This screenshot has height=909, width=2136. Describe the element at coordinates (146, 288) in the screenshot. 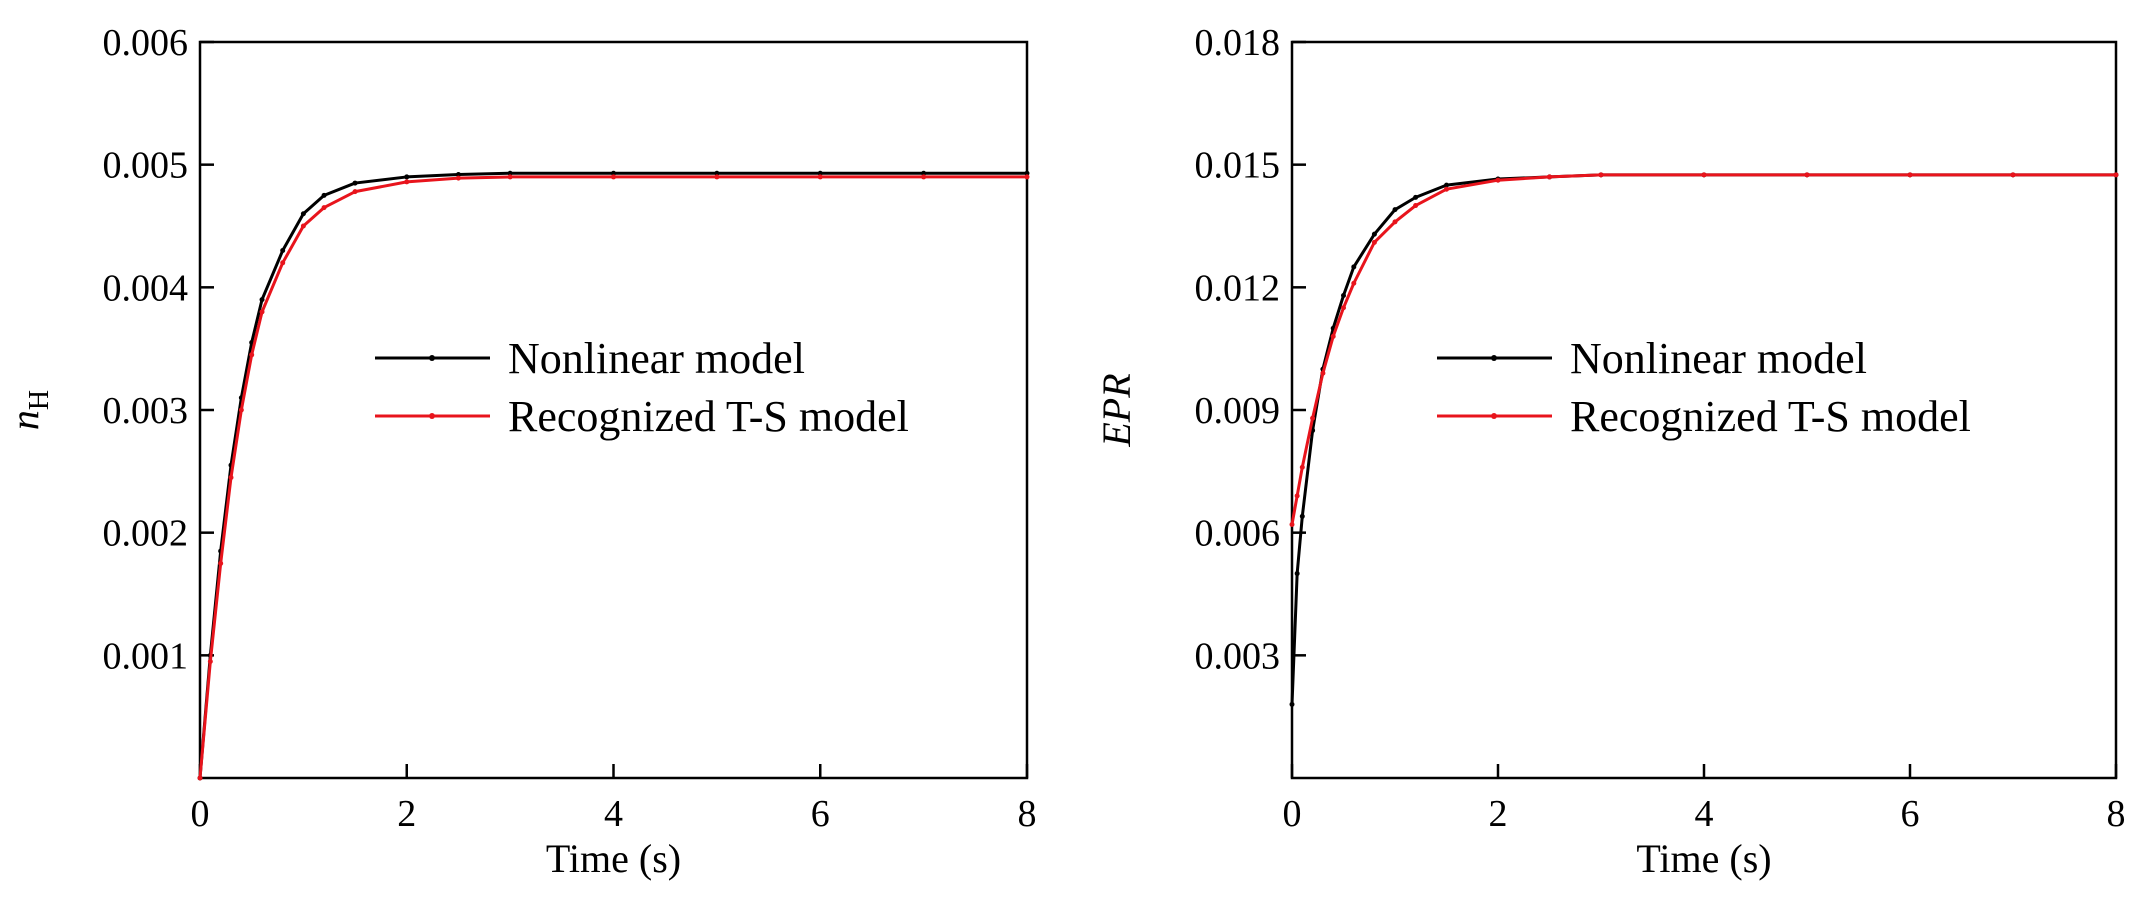

I see `y-tick-label: 0.004` at that location.